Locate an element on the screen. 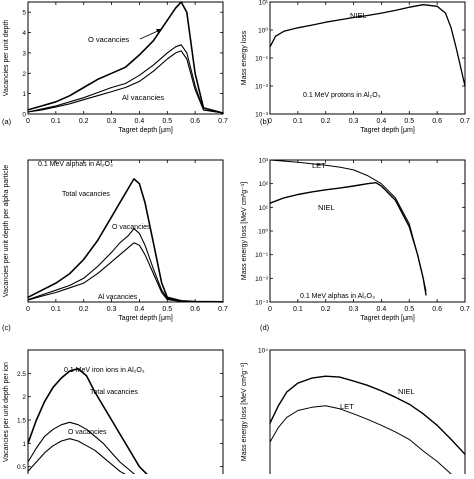 This screenshot has width=474, height=479. chart-b-ytick-label: 10⁻² is located at coordinates (262, 87).